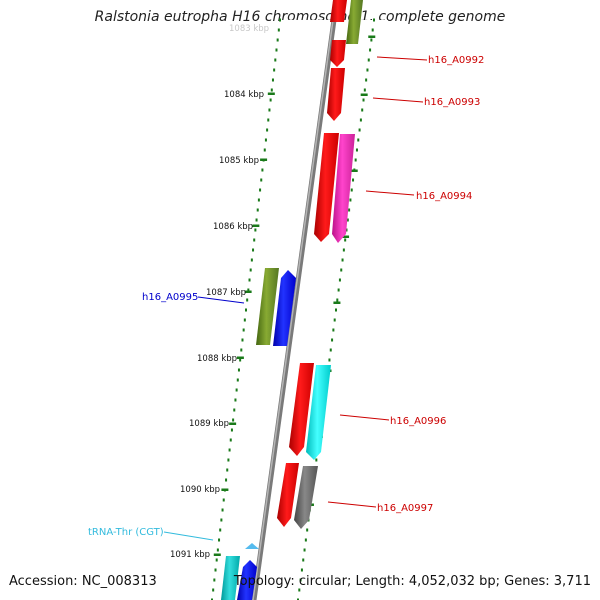 This screenshot has height=600, width=600. What do you see at coordinates (297, 496) in the screenshot?
I see `gene-h16-A0997` at bounding box center [297, 496].